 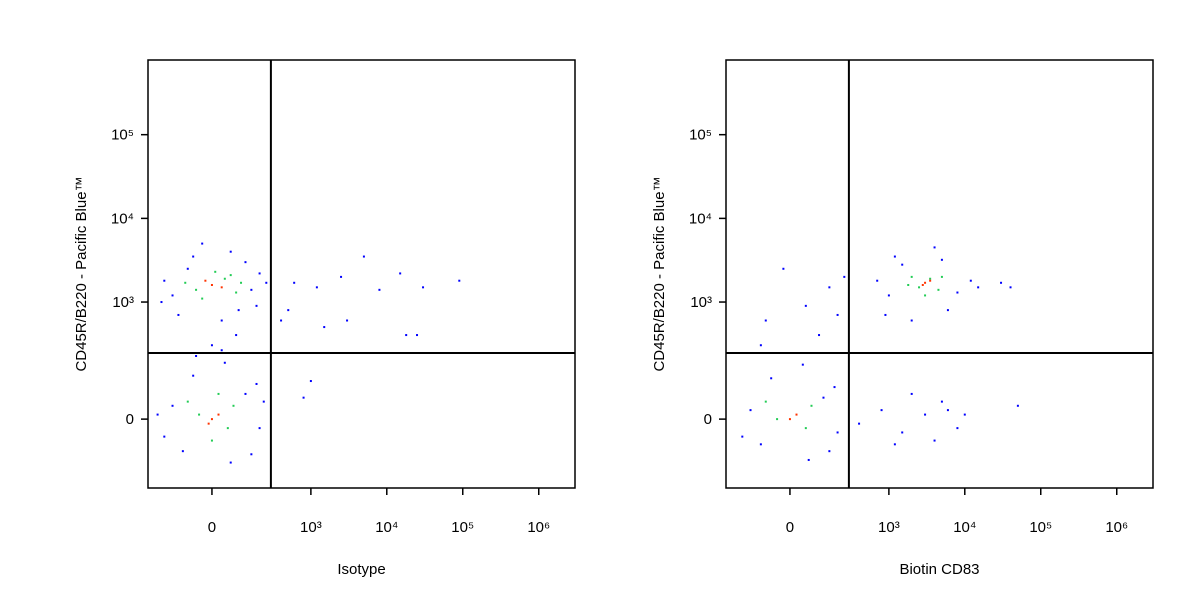 What do you see at coordinates (130, 419) in the screenshot?
I see `y-tick-label: 0` at bounding box center [130, 419].